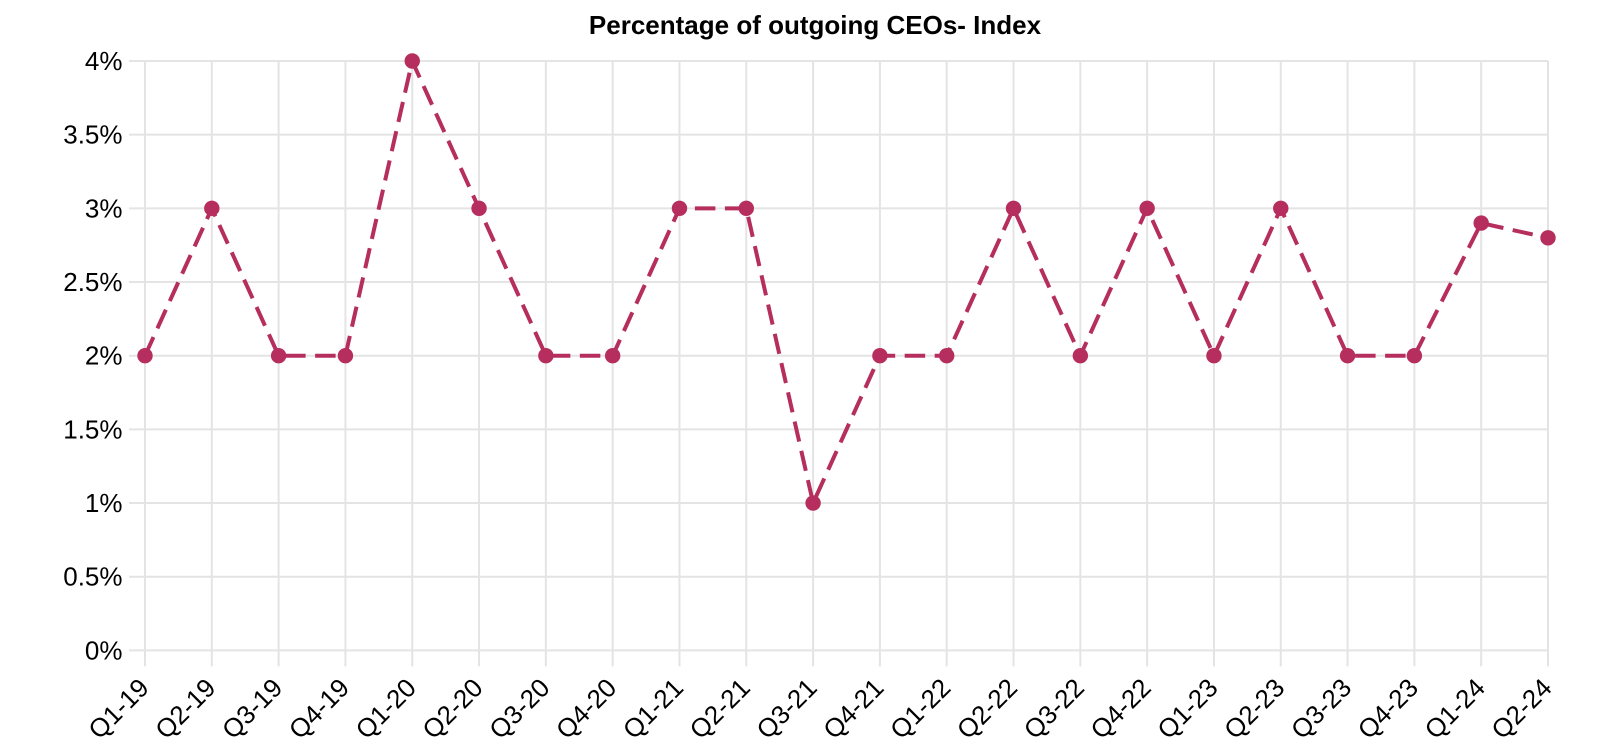 The height and width of the screenshot is (750, 1616). Describe the element at coordinates (786, 708) in the screenshot. I see `x-axis-tick-label: Q3-21` at that location.